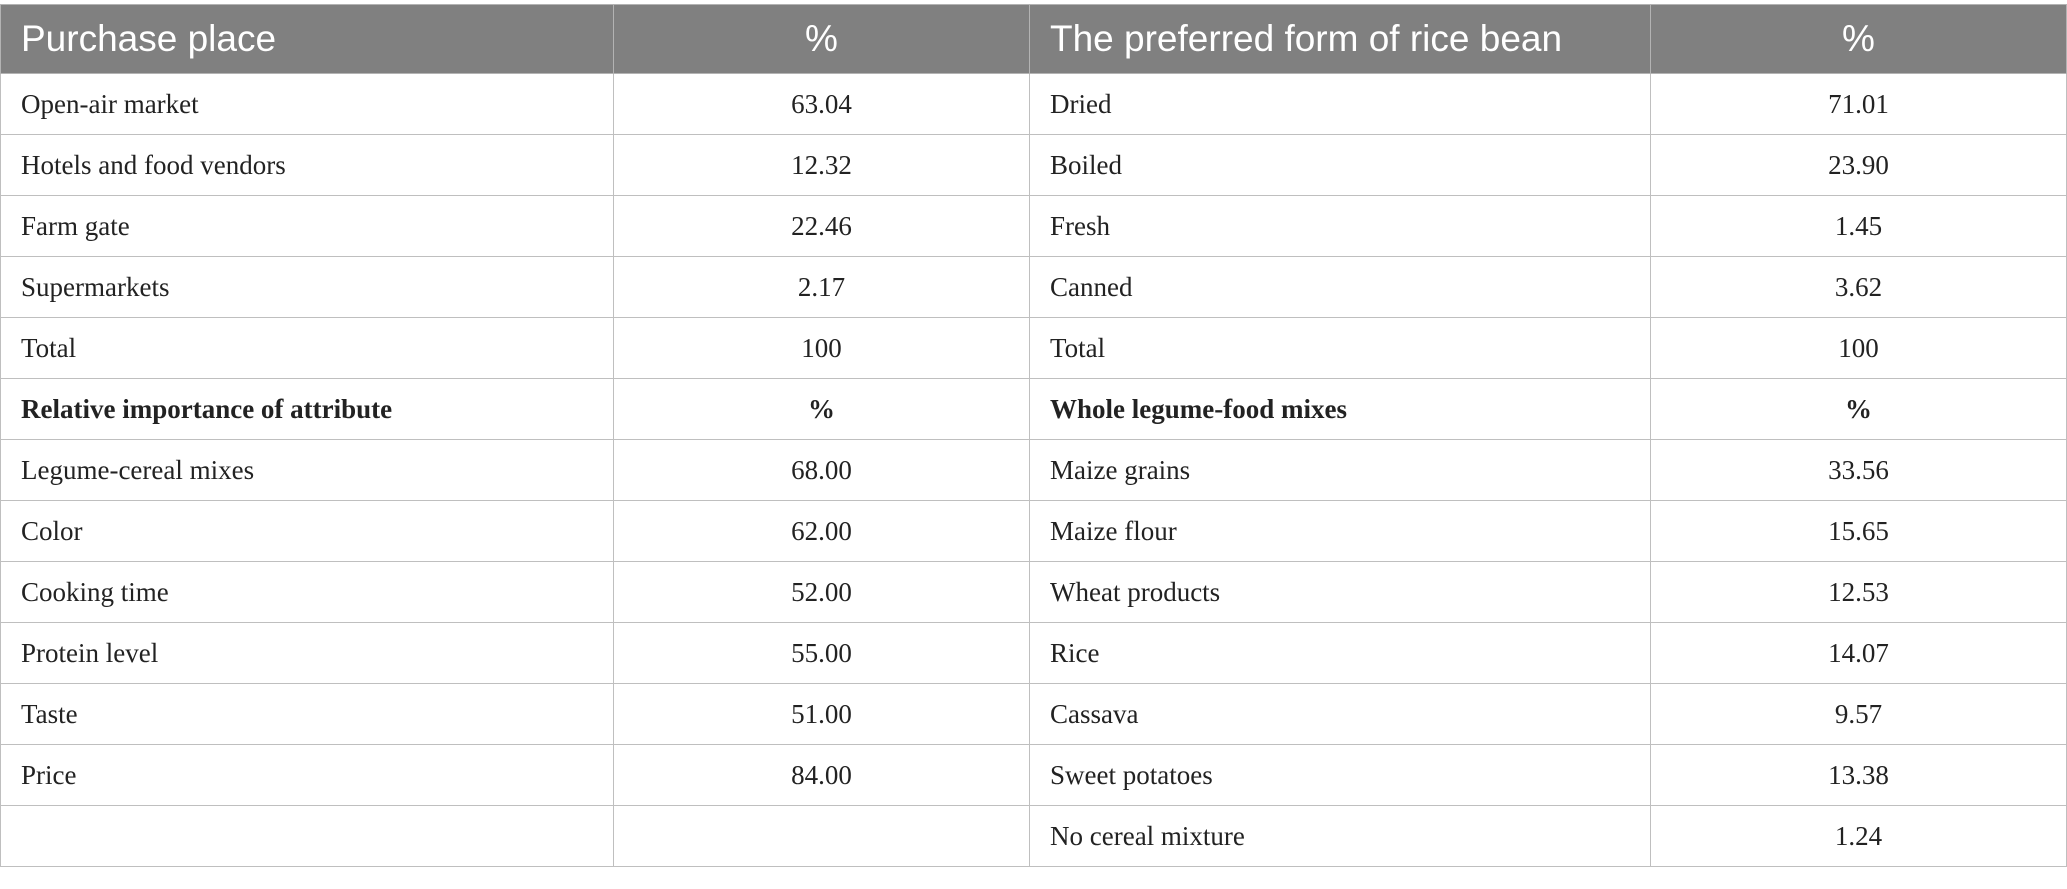 The height and width of the screenshot is (889, 2067). I want to click on subheader-label: Whole legume-food mixes, so click(1340, 409).